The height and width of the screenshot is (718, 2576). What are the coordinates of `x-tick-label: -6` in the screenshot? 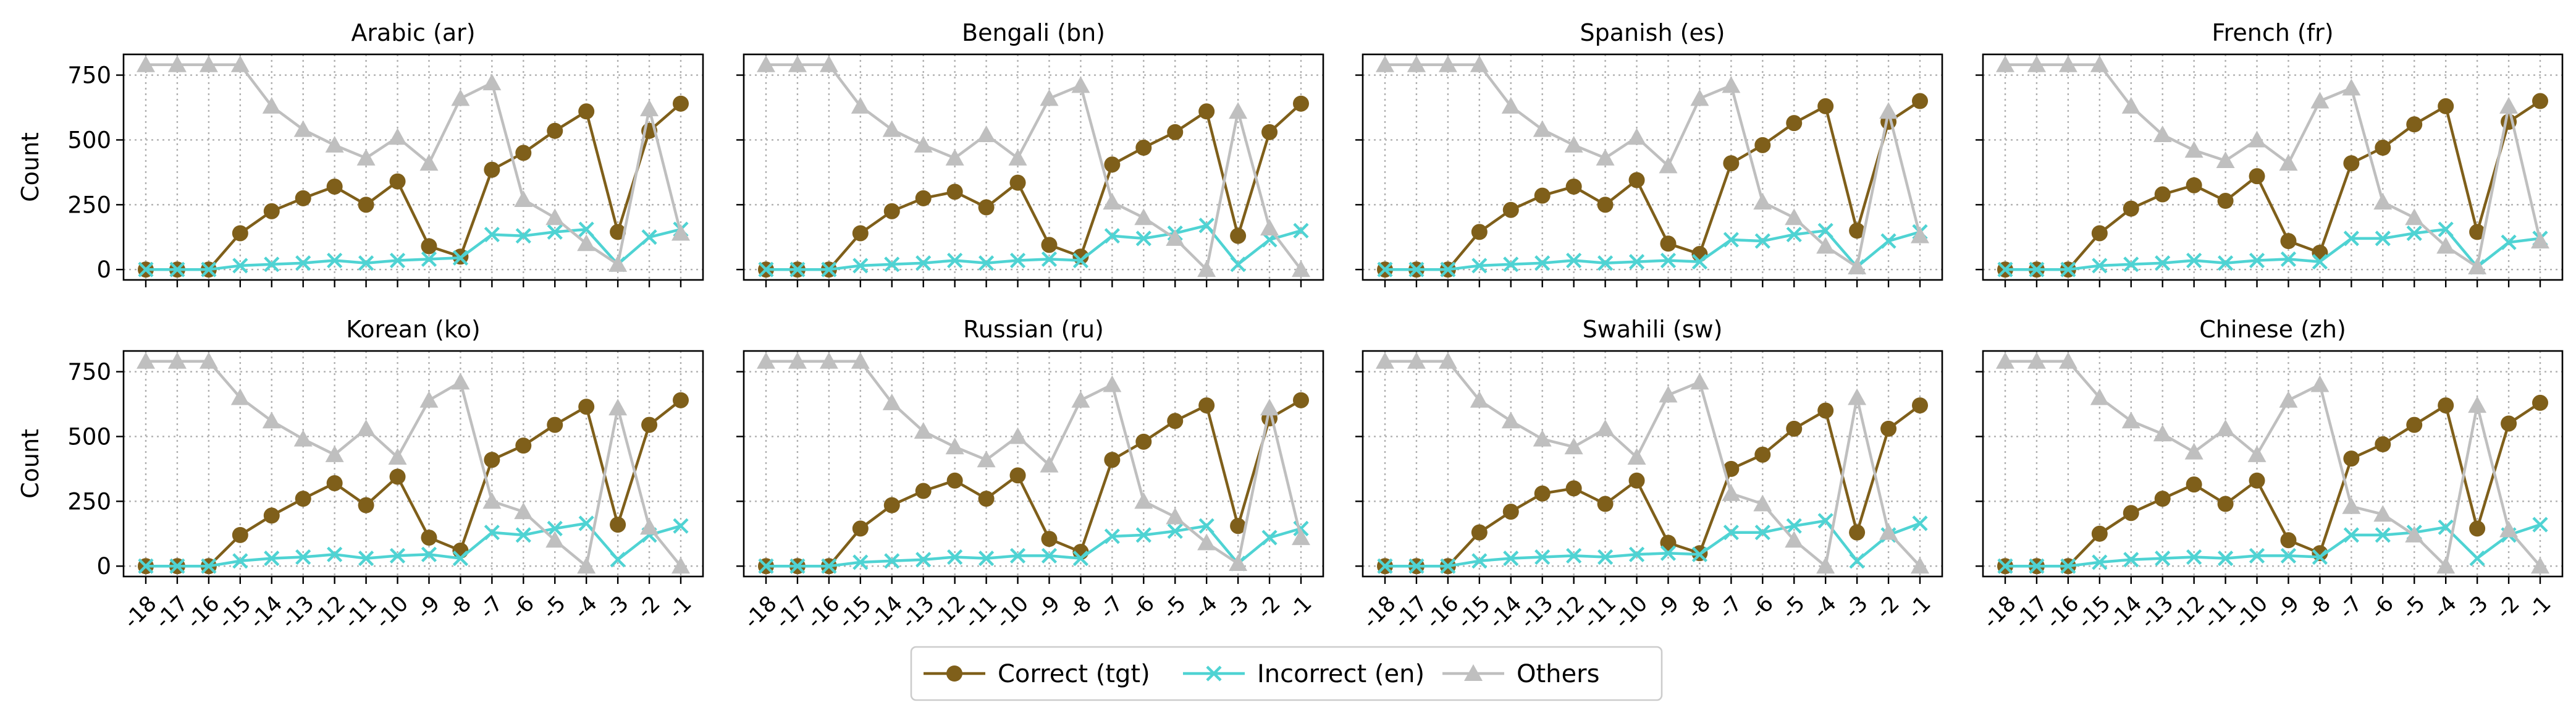 It's located at (1762, 607).